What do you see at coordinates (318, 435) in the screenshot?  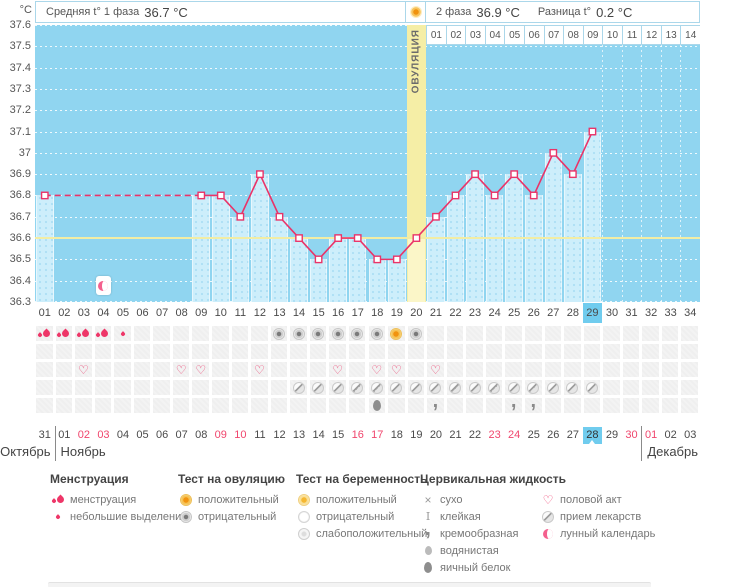 I see `calendar-date: 14` at bounding box center [318, 435].